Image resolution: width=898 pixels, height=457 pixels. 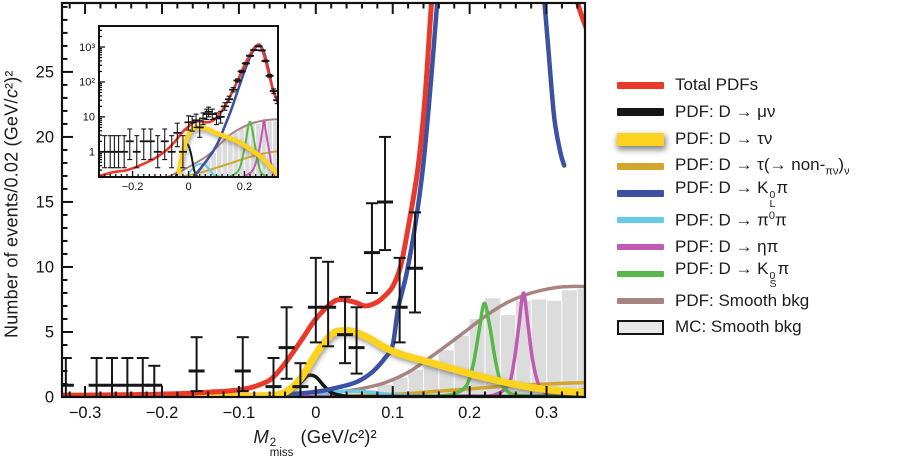 I want to click on legend-label-3: PDF: D → τ(→ non-πν)ν, so click(x=762, y=166).